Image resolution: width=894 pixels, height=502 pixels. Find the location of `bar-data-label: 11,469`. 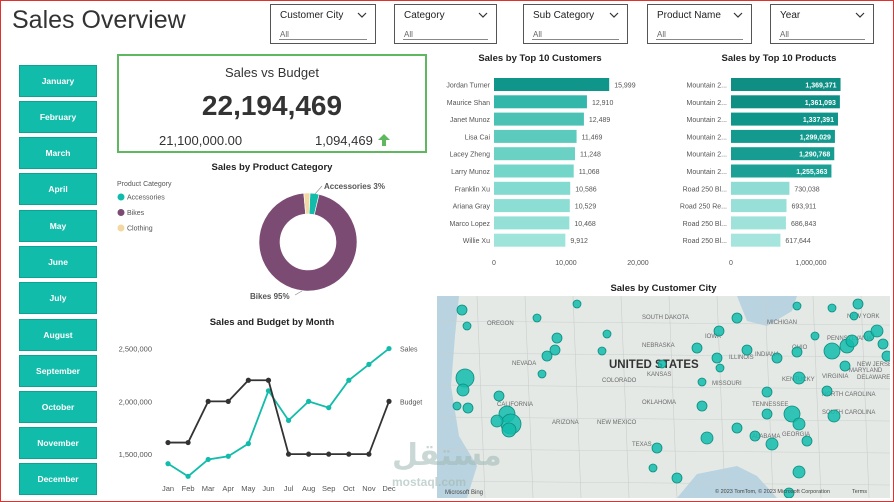

bar-data-label: 11,469 is located at coordinates (592, 137).